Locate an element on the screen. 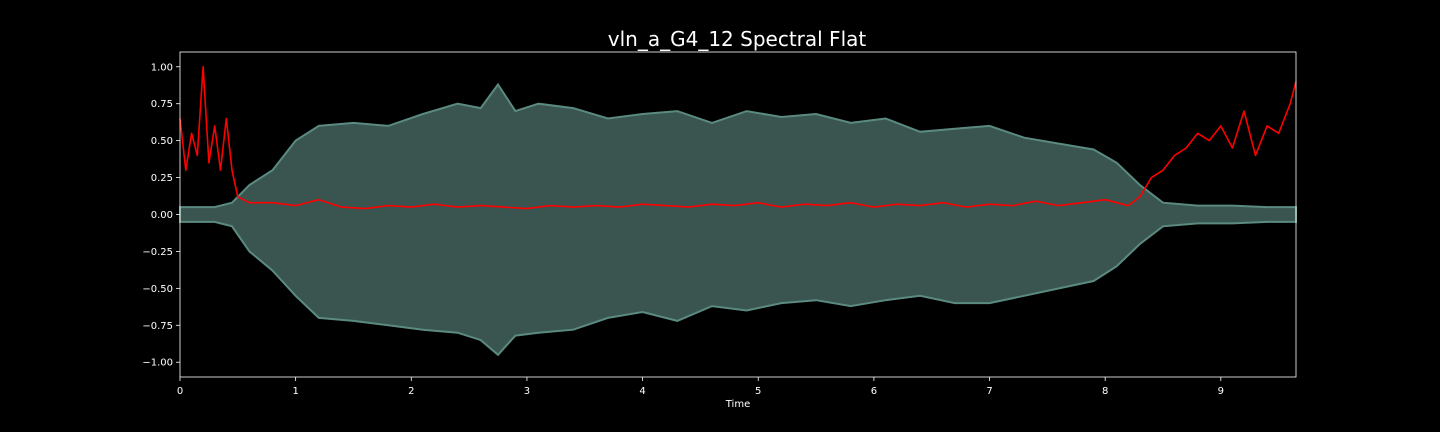  x-axis: 0 1 2 3 4 5 6 7 8 9 is located at coordinates (700, 387).